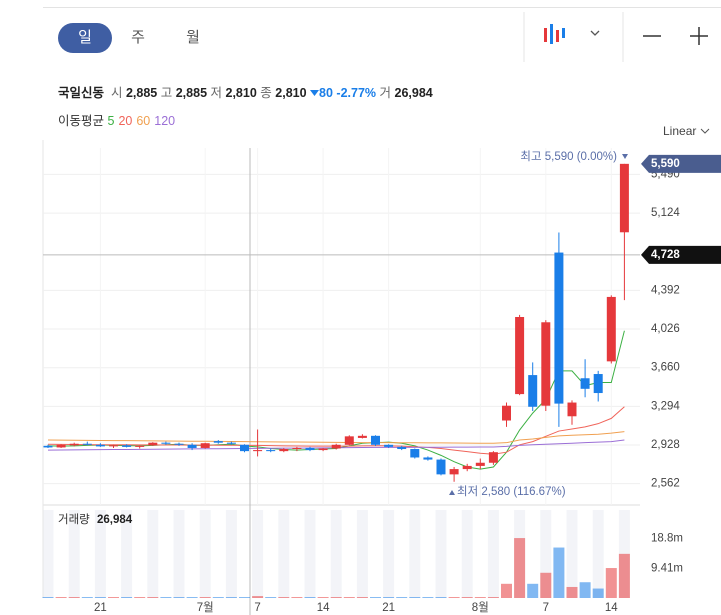 The image size is (721, 615). Describe the element at coordinates (336, 437) in the screenshot. I see `ma-line` at that location.